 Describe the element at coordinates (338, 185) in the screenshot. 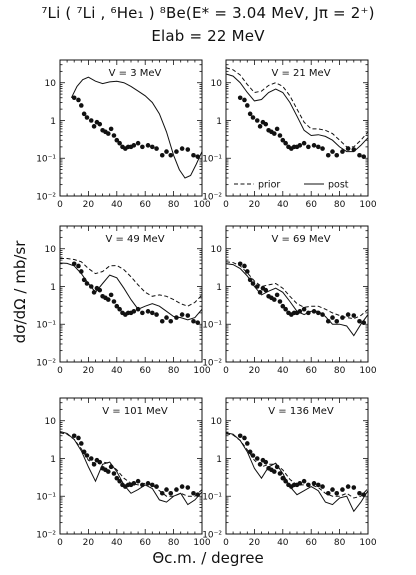

I see `legend-label: post` at that location.